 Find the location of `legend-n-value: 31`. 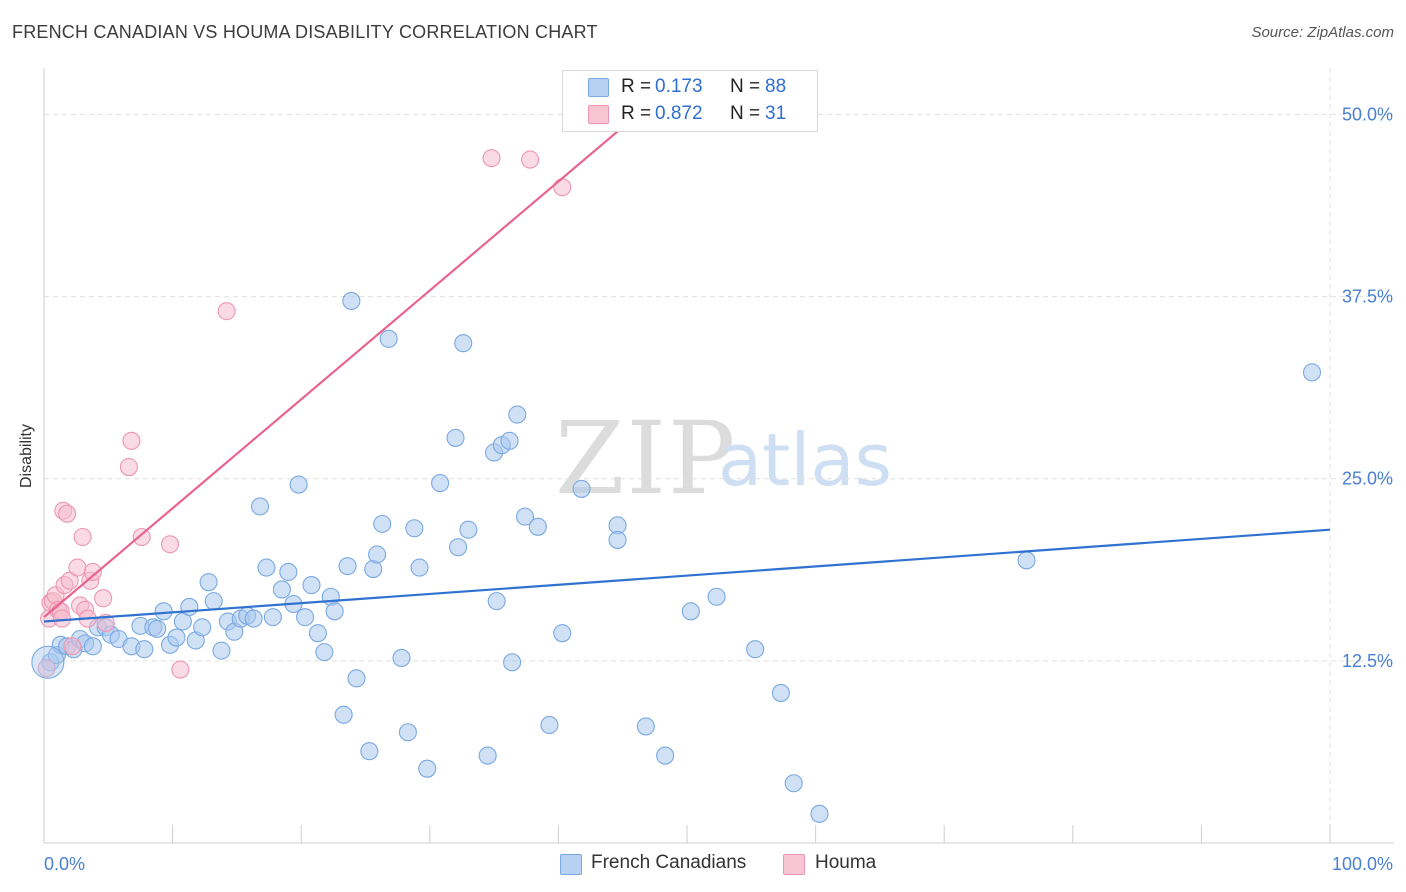

legend-n-value: 31 is located at coordinates (776, 113).